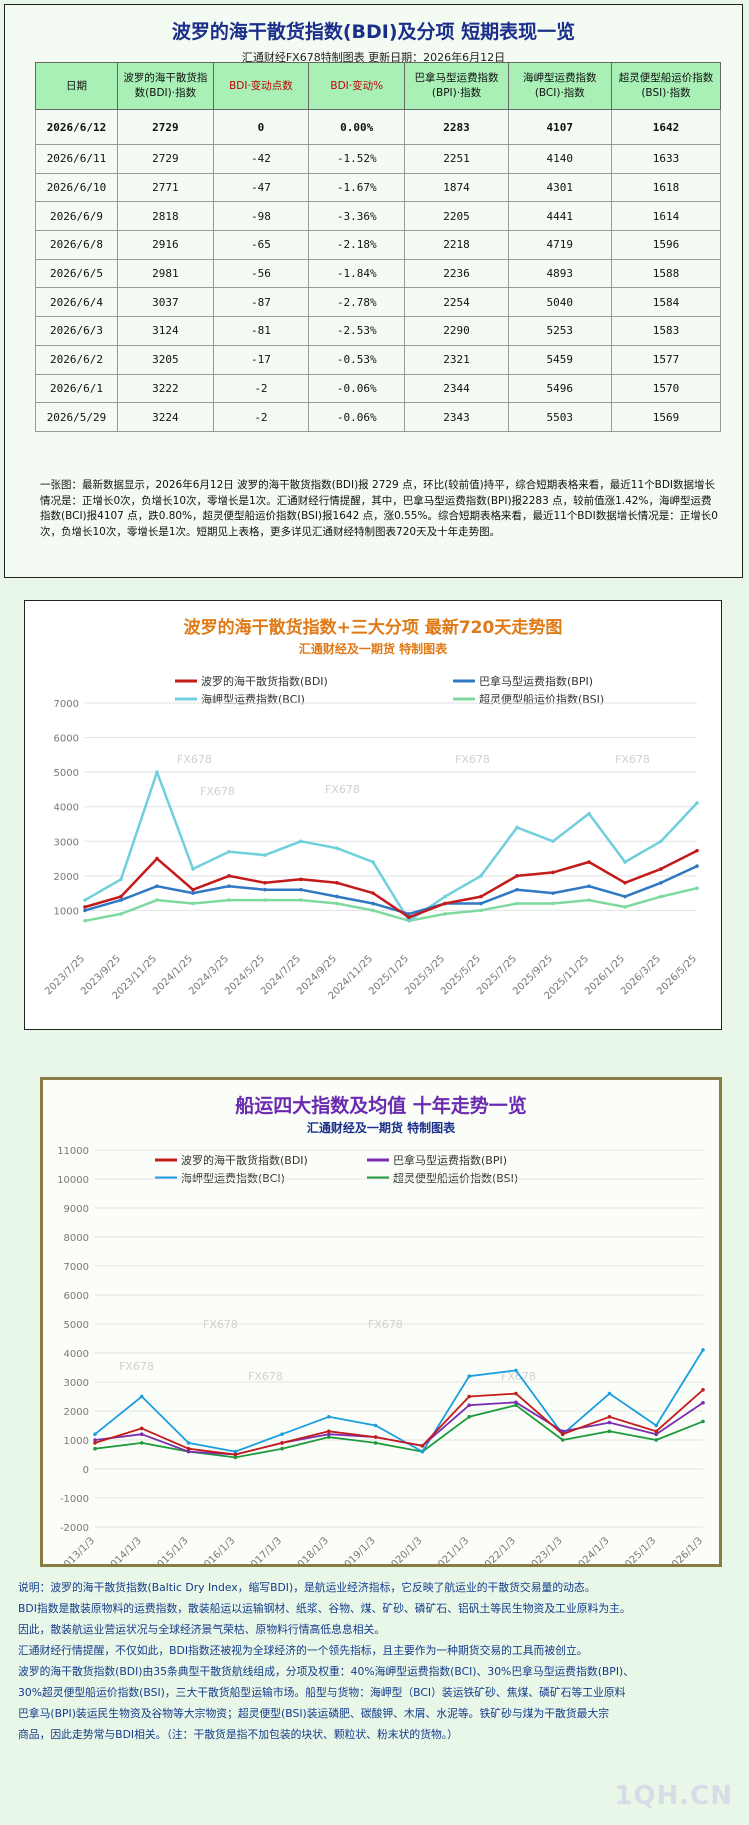 The width and height of the screenshot is (749, 1825). I want to click on y-tick-label: 5000, so click(66, 773).